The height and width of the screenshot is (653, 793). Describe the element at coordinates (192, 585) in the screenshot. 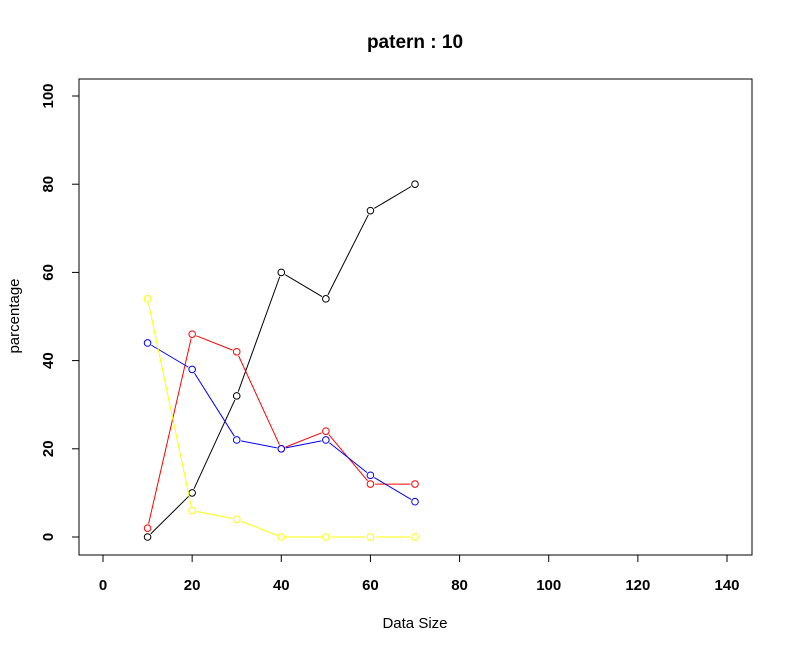

I see `x-tick-label: 20` at that location.